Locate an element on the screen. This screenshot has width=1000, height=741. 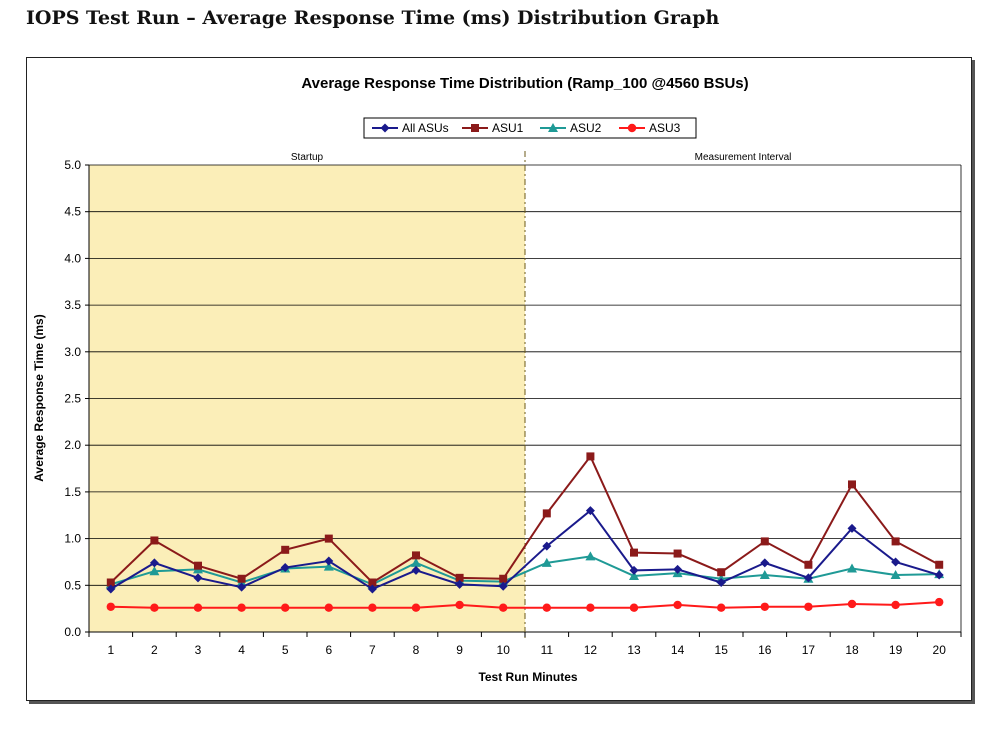
y-tick-label: 3.0 is located at coordinates (72, 352).